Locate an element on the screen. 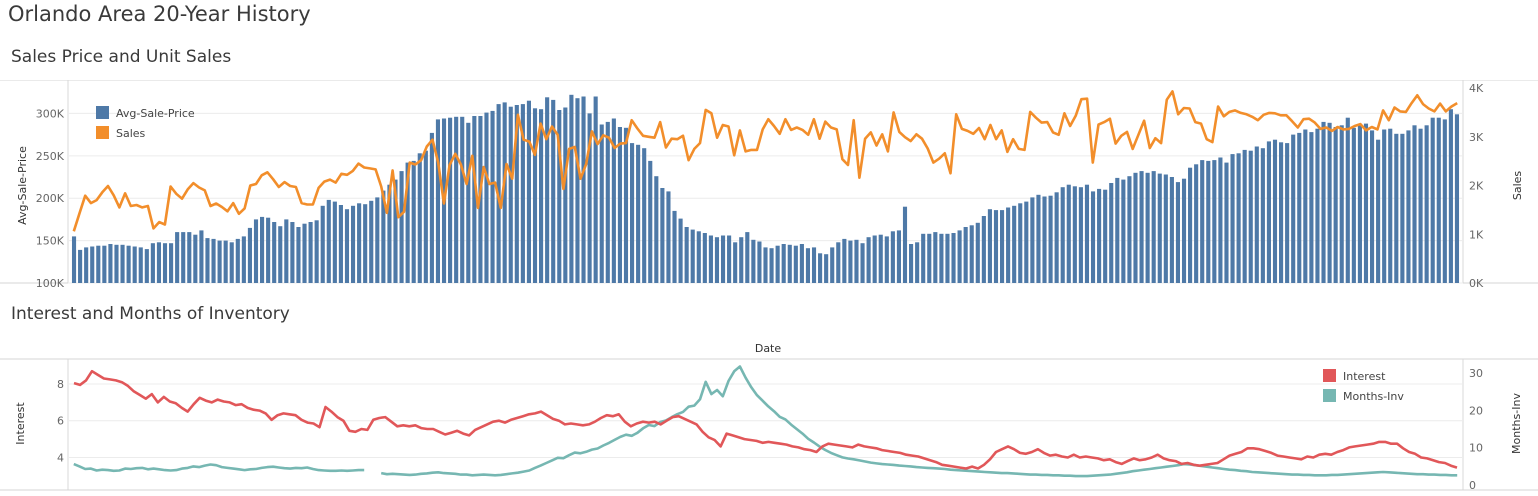 The width and height of the screenshot is (1538, 496). y2-tick-label: 2K is located at coordinates (1476, 186).